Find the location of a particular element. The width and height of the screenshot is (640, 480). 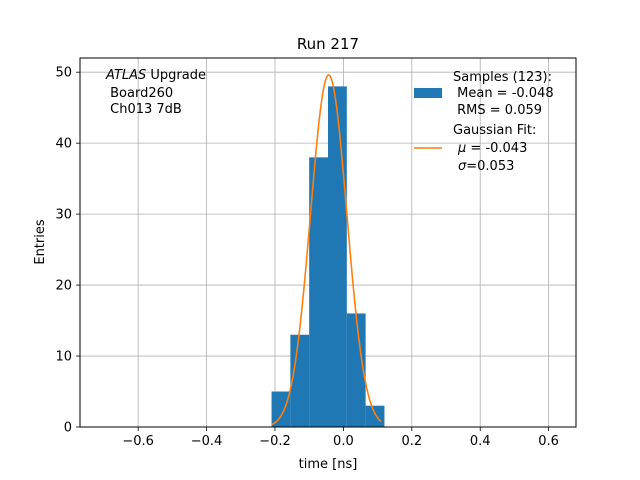

x-tick-label: −0.4 is located at coordinates (207, 441).